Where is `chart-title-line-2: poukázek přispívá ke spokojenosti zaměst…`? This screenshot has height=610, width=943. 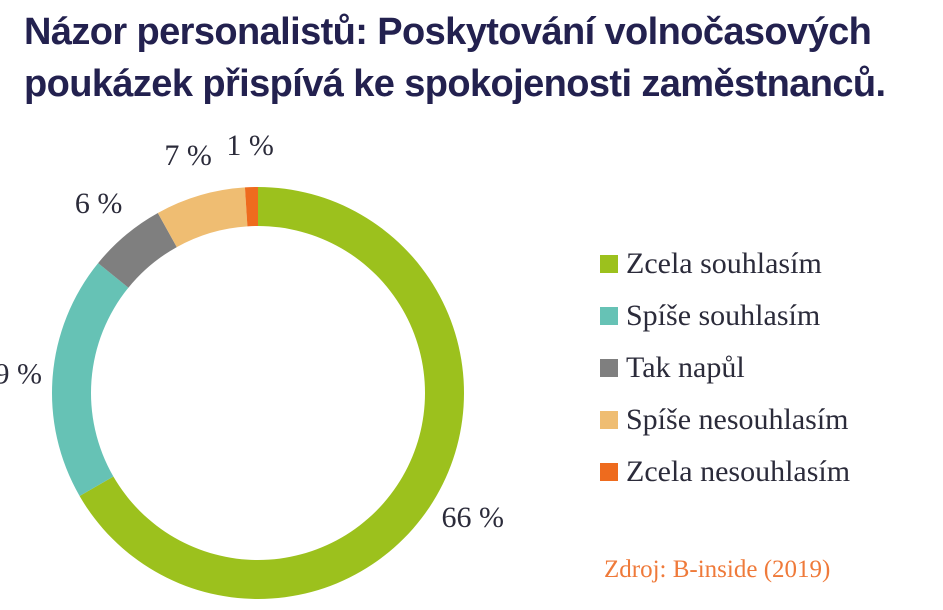 chart-title-line-2: poukázek přispívá ke spokojenosti zaměst… is located at coordinates (455, 84).